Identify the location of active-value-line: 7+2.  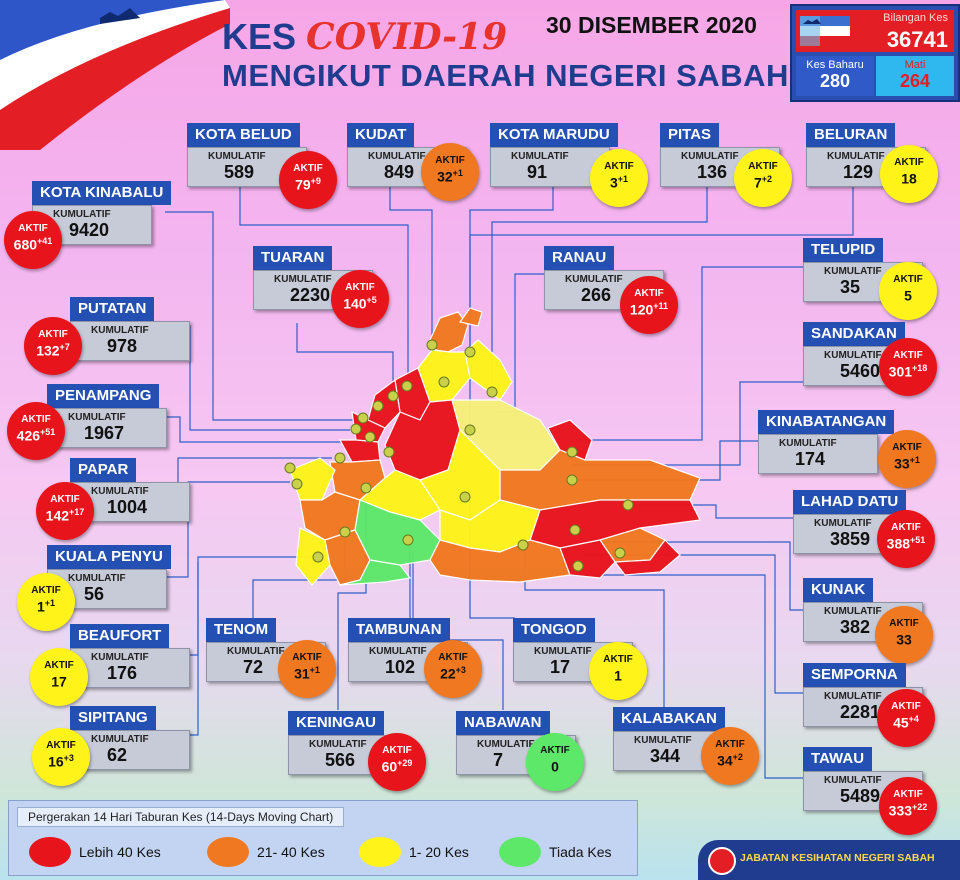
(763, 182).